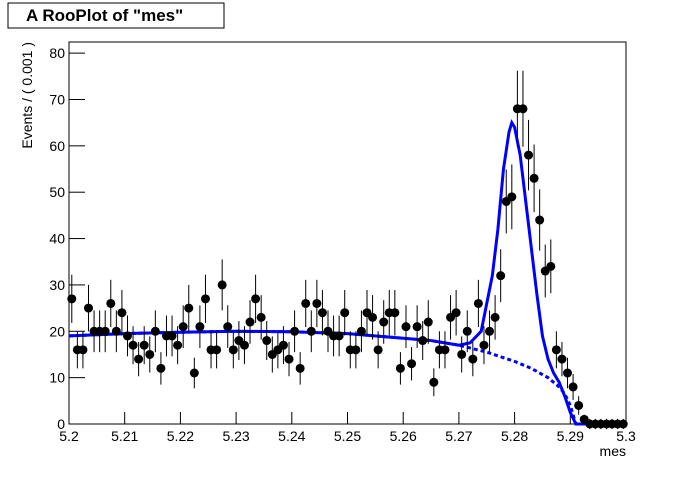  What do you see at coordinates (57, 192) in the screenshot?
I see `y-tick-label: 50` at bounding box center [57, 192].